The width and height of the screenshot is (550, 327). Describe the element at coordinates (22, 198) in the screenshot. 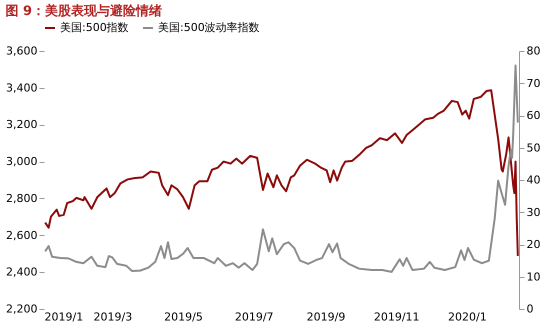

I see `y-tick-label: 2,800` at that location.